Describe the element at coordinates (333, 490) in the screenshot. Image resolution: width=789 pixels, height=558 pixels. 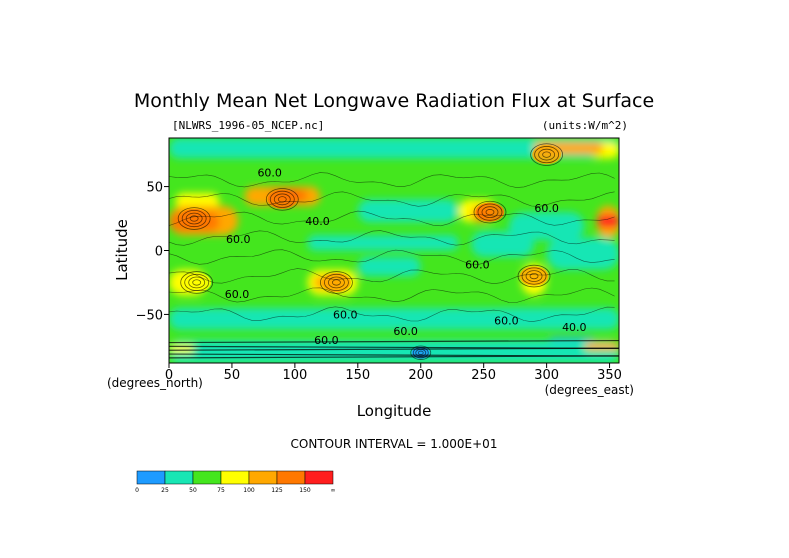
I see `colorbar-tick-label: ∞` at that location.